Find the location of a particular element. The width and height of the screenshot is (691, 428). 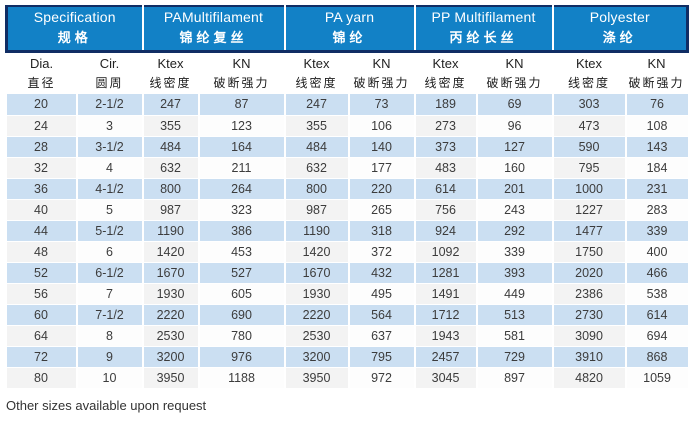

cell: 729 is located at coordinates (515, 357).